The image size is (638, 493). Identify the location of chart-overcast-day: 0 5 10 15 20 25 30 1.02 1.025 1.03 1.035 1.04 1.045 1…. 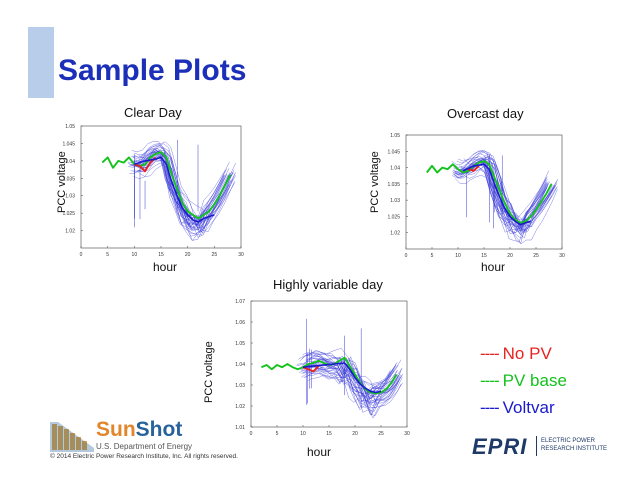
(476, 196).